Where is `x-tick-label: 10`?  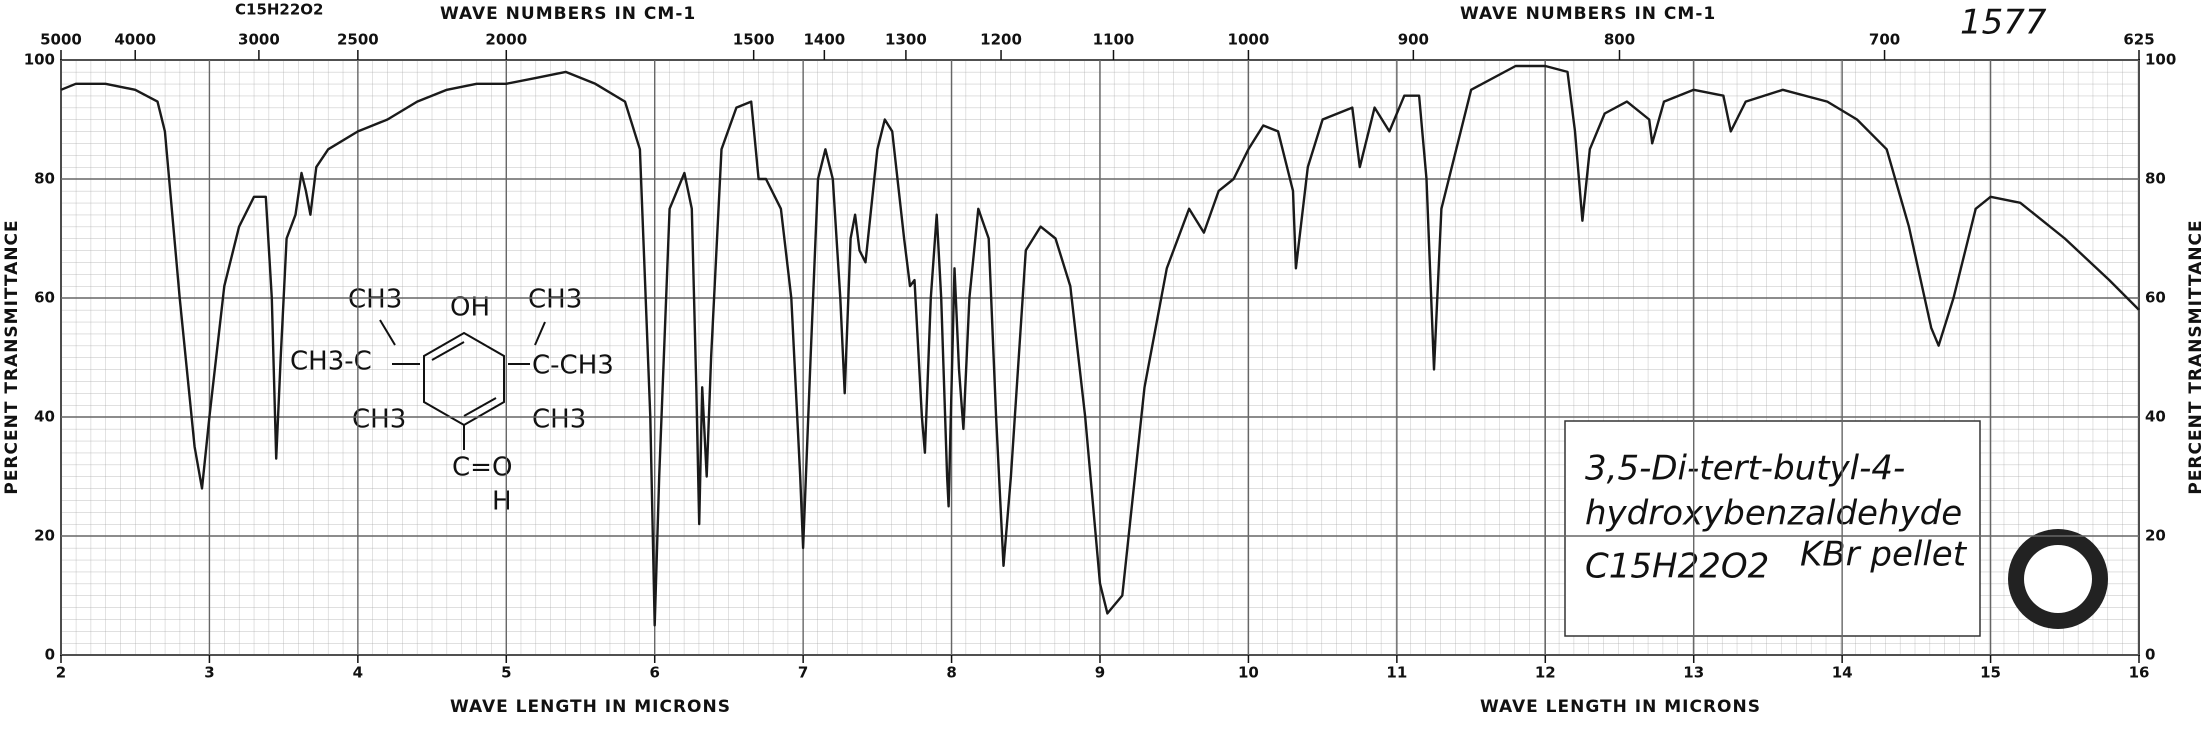 x-tick-label: 10 is located at coordinates (1248, 673).